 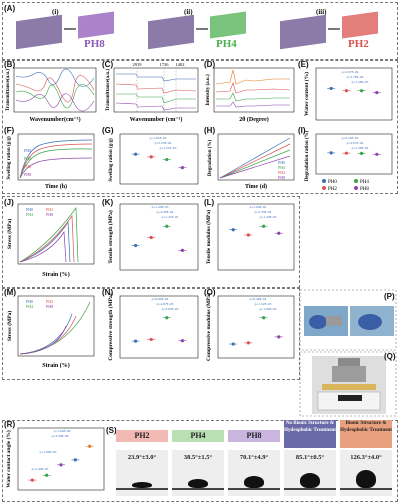 What do you see at coordinates (208, 237) in the screenshot?
I see `chart-l-ylabel: Tensile modulus (MPa)` at bounding box center [208, 237].